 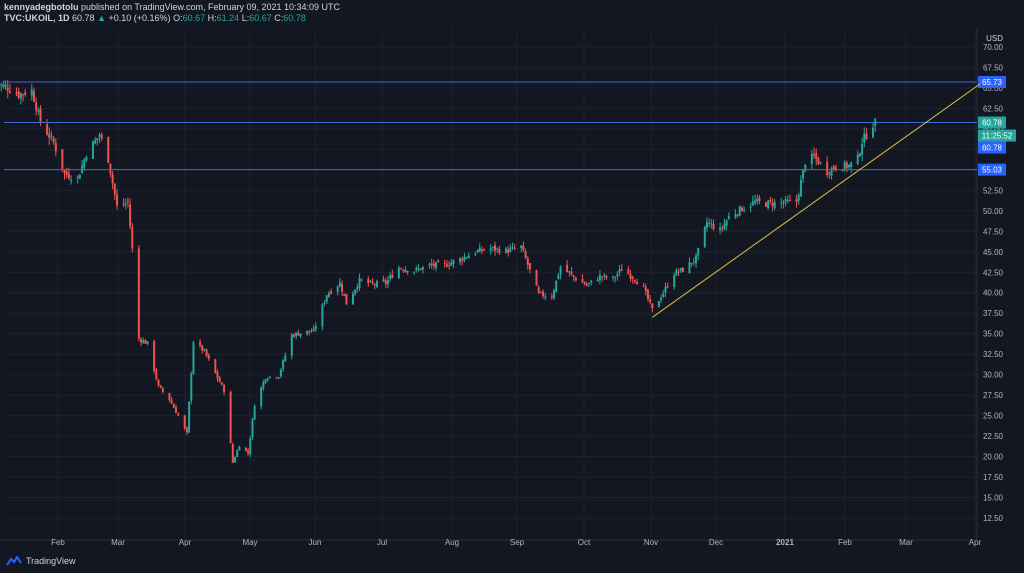 I want to click on x-tick-label: Sep, so click(x=517, y=542).